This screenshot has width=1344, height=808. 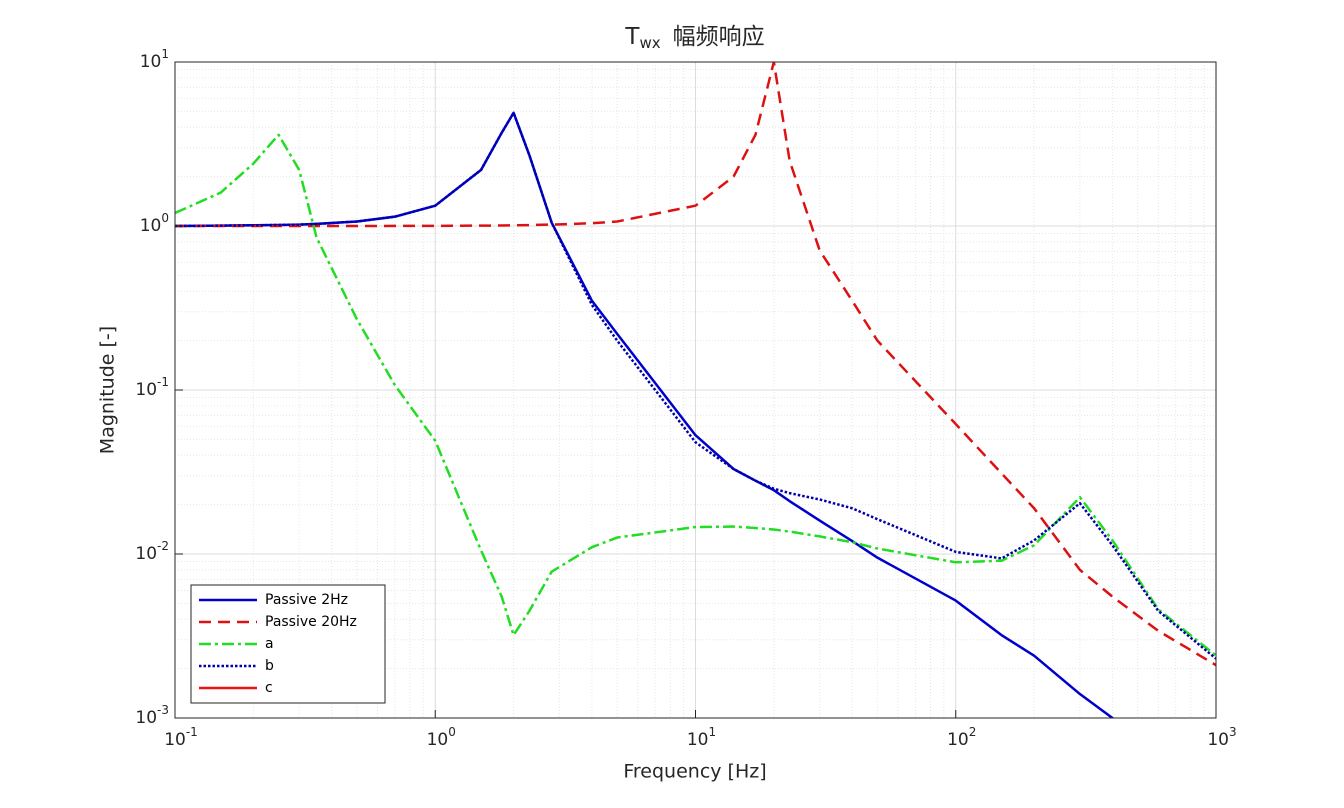 I want to click on tick-label: 10⁻², so click(x=152, y=552).